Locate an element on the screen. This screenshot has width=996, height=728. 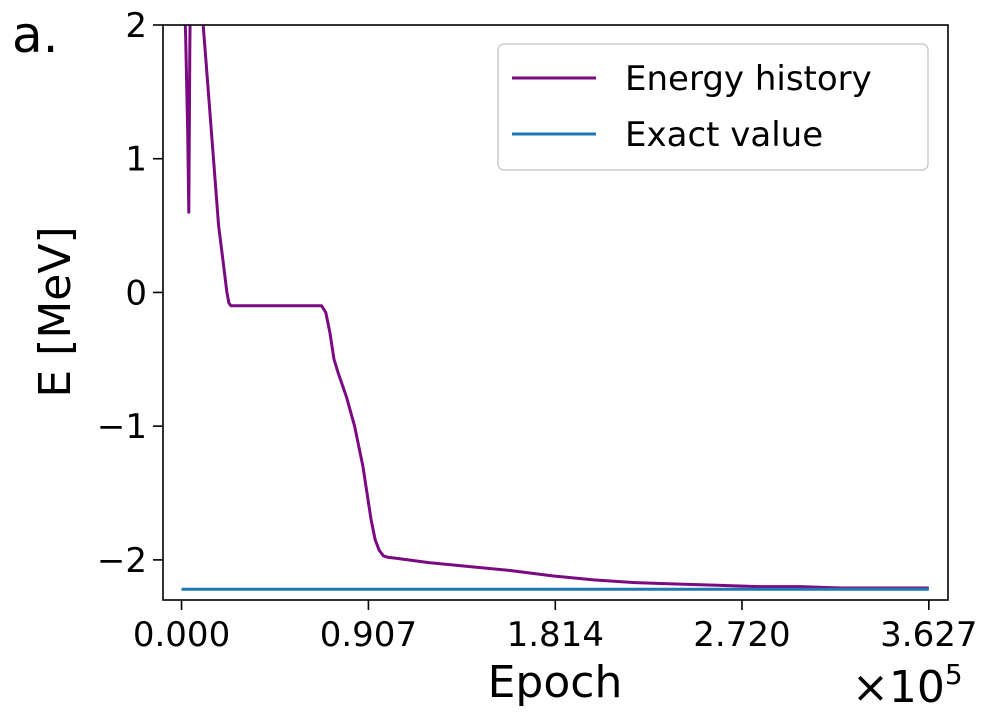
y-tick-label: 2 is located at coordinates (136, 26).